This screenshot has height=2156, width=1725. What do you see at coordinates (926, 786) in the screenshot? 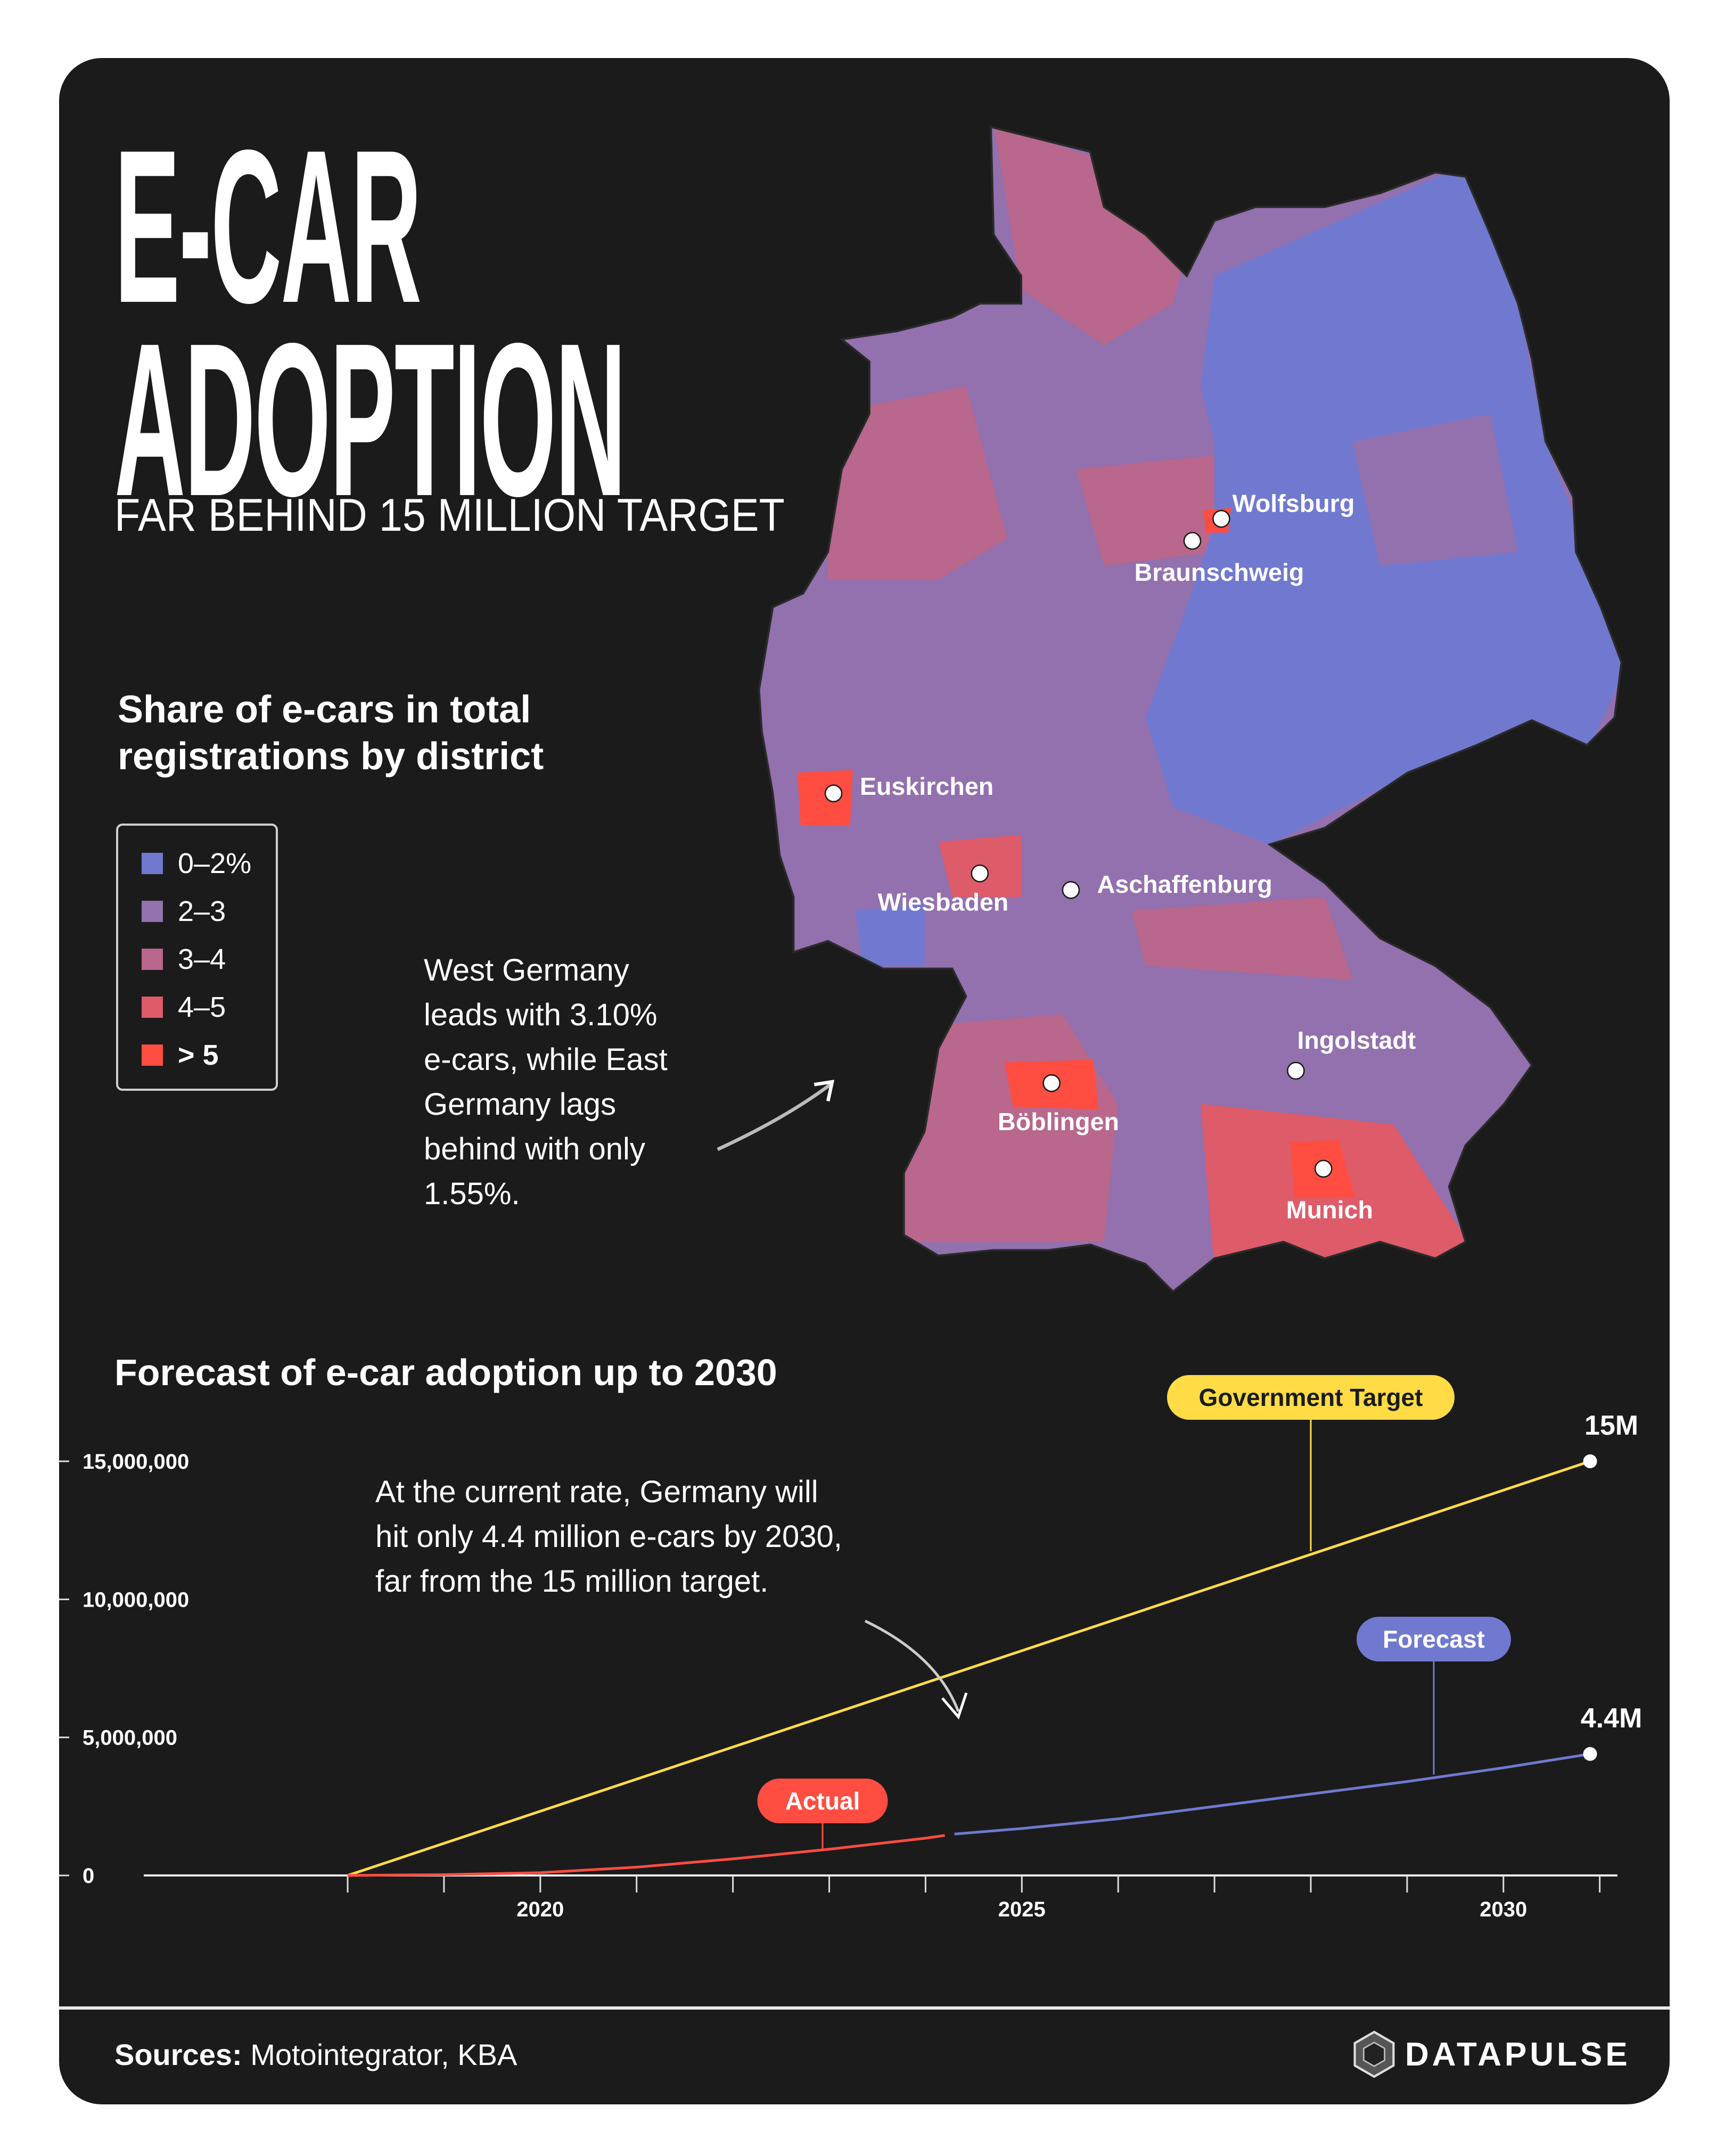
I see `city-label-euskirchen: Euskirchen` at bounding box center [926, 786].